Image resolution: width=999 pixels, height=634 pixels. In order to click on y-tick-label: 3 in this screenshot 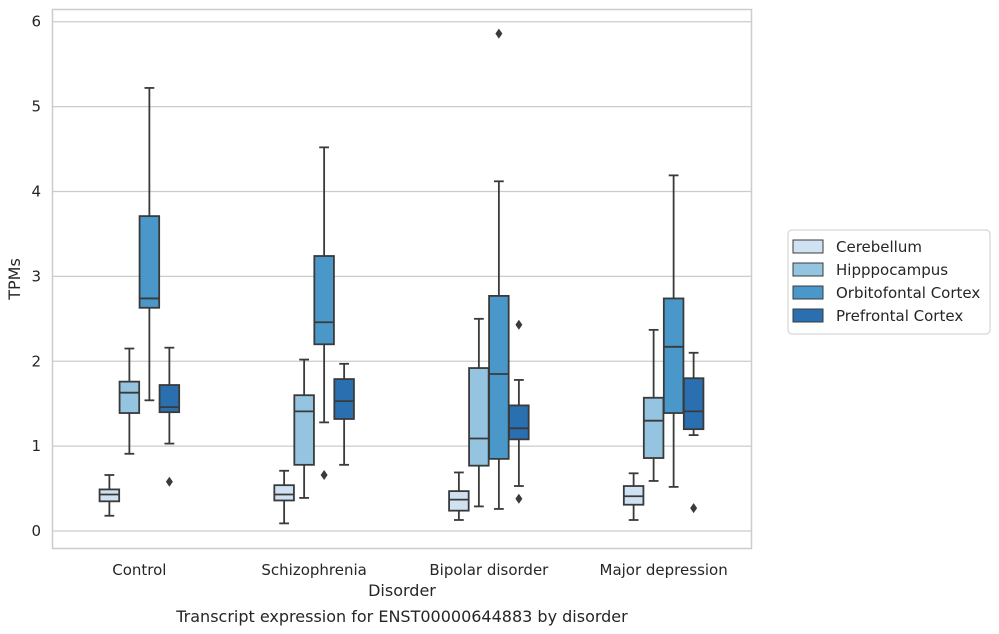, I will do `click(36, 276)`.